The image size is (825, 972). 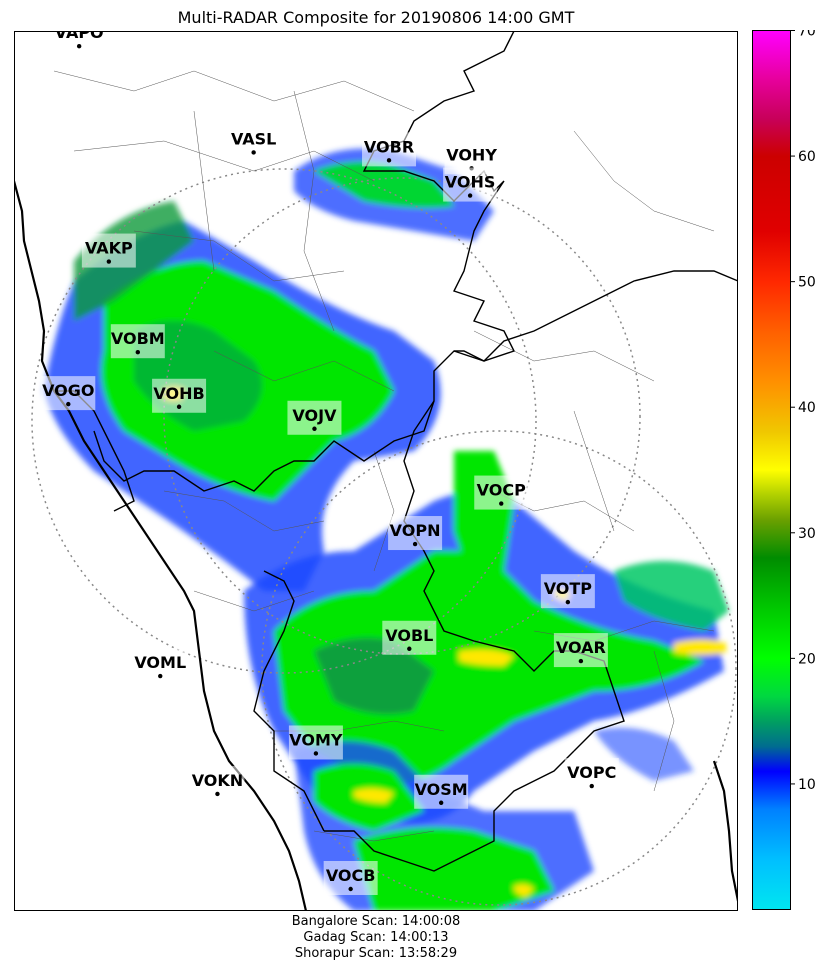 I want to click on station-name: VOCB, so click(x=351, y=875).